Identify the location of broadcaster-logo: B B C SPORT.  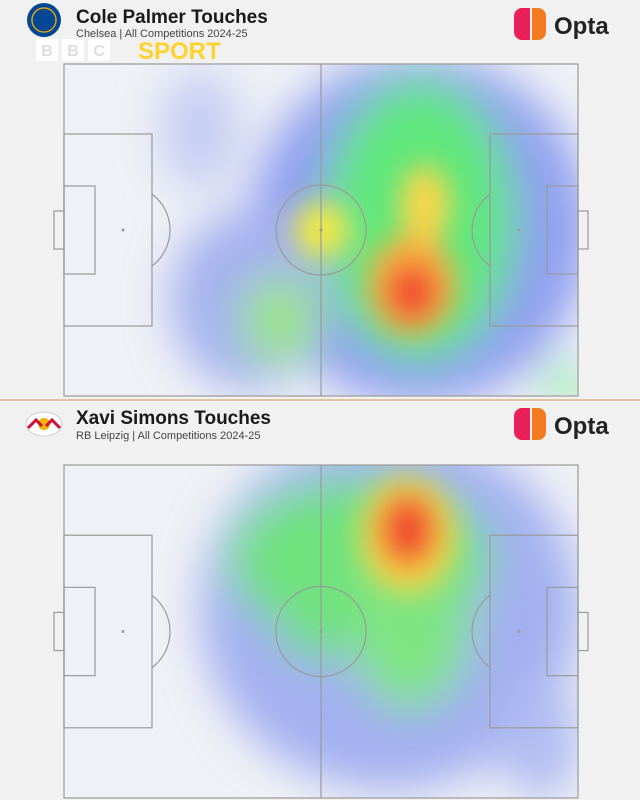
(128, 51).